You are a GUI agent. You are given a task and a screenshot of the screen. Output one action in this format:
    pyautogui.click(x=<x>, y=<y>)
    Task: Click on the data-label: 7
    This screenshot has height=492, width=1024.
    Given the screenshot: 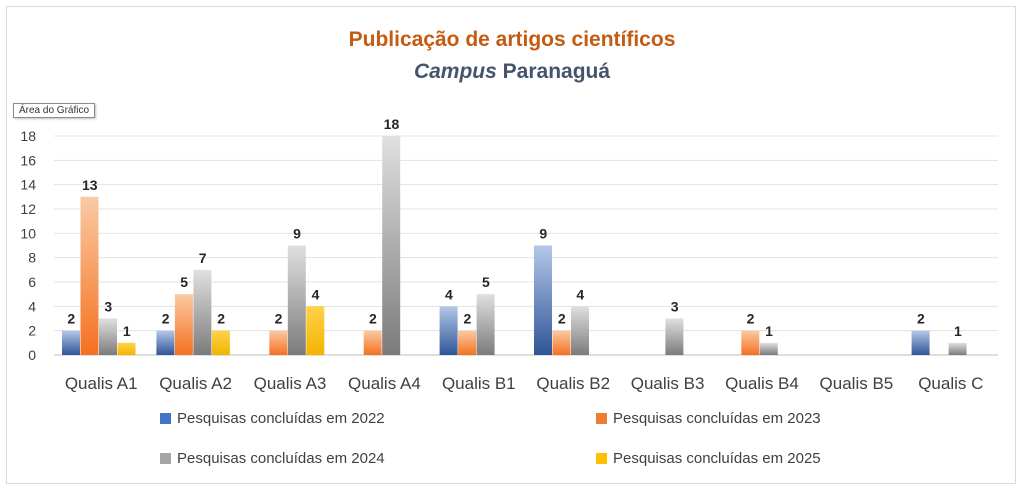 What is the action you would take?
    pyautogui.click(x=203, y=258)
    